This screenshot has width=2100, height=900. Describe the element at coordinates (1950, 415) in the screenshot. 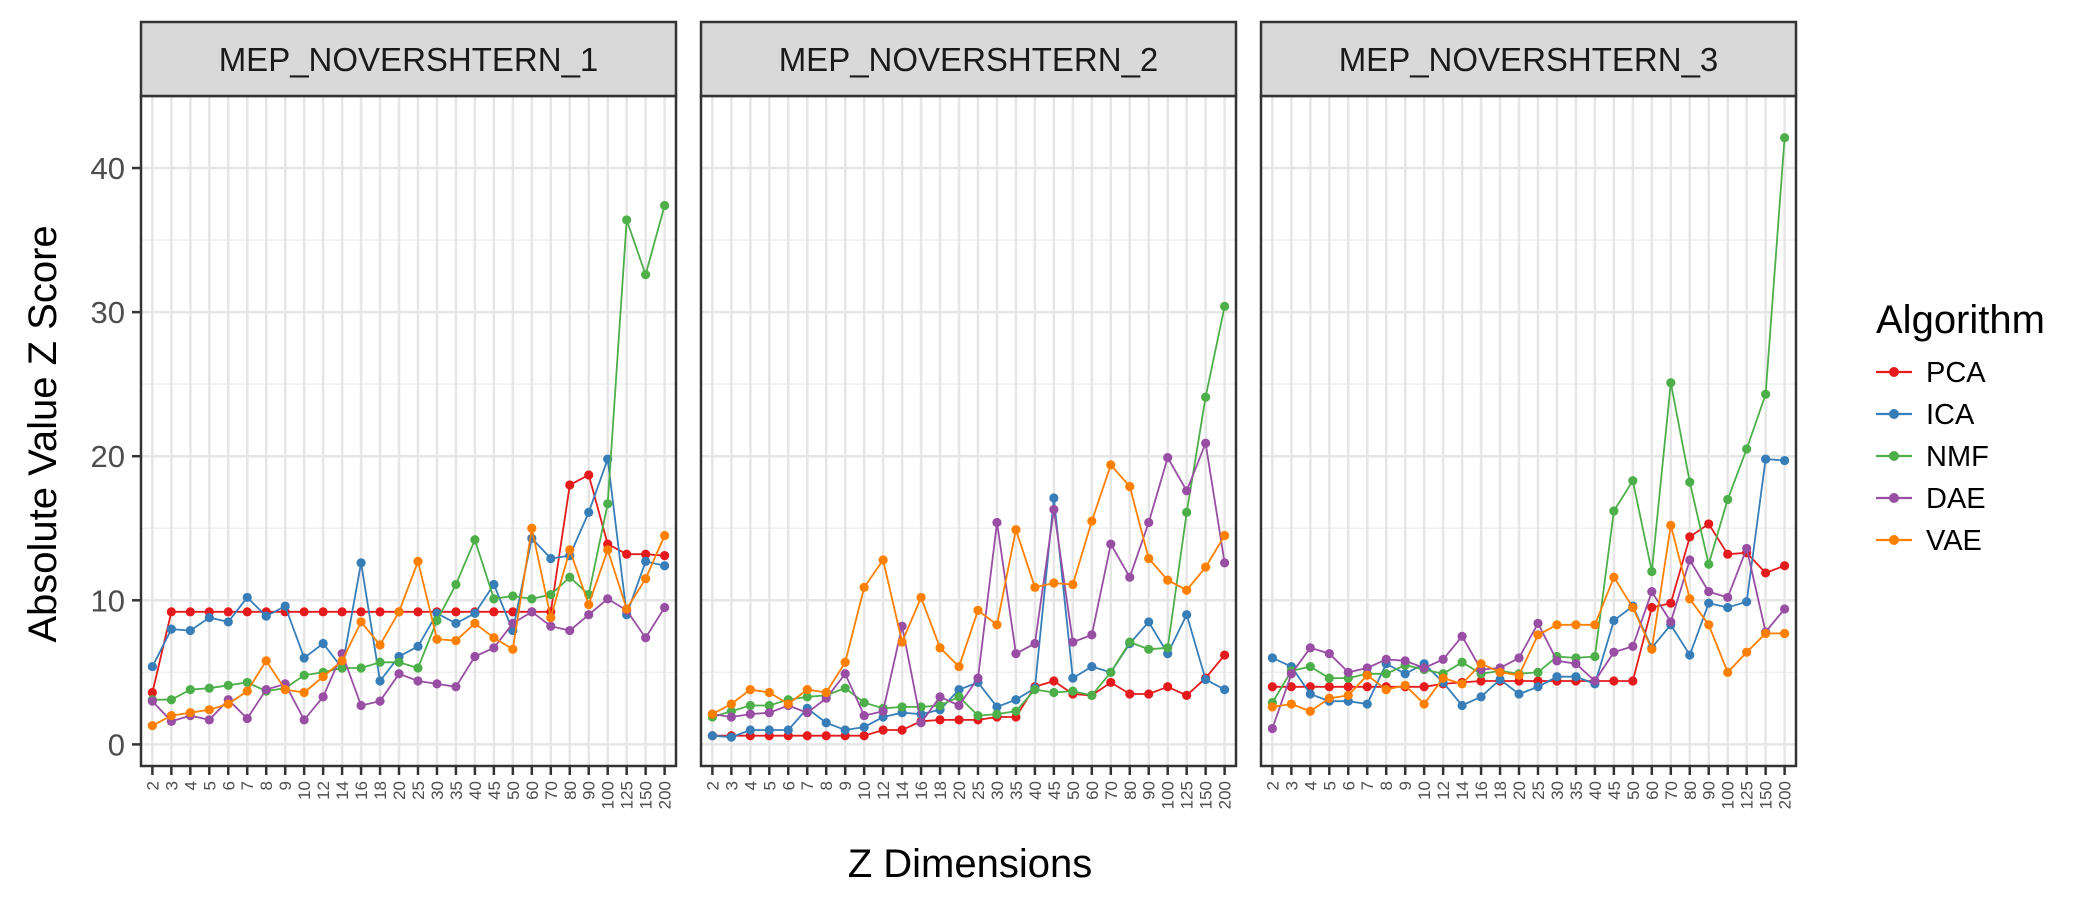

I see `legend-label-ica: ICA` at that location.